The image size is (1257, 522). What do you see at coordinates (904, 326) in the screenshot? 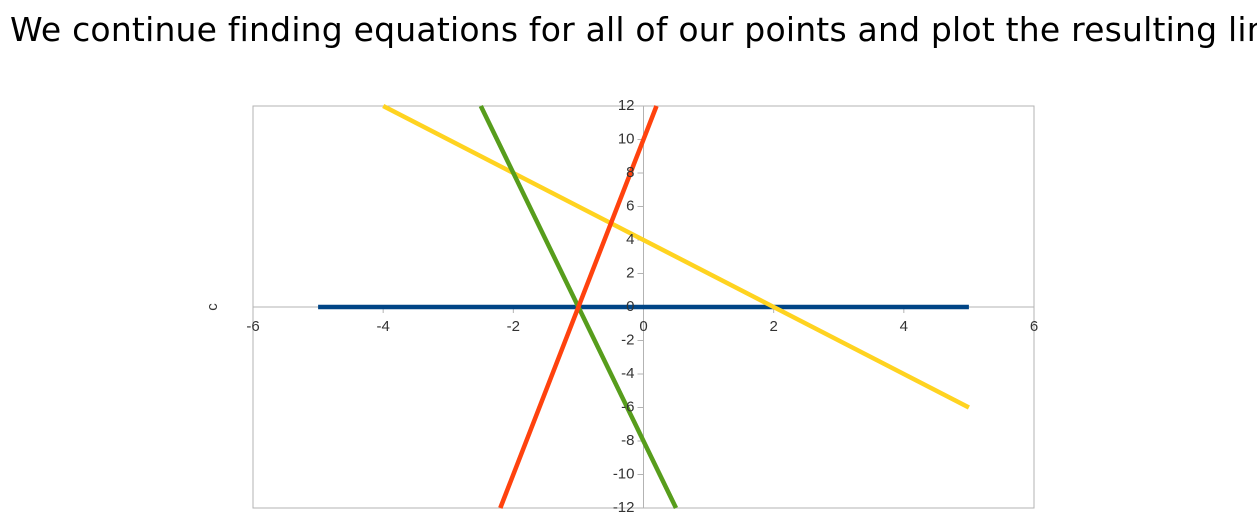
I see `x-tick-label: 4` at bounding box center [904, 326].